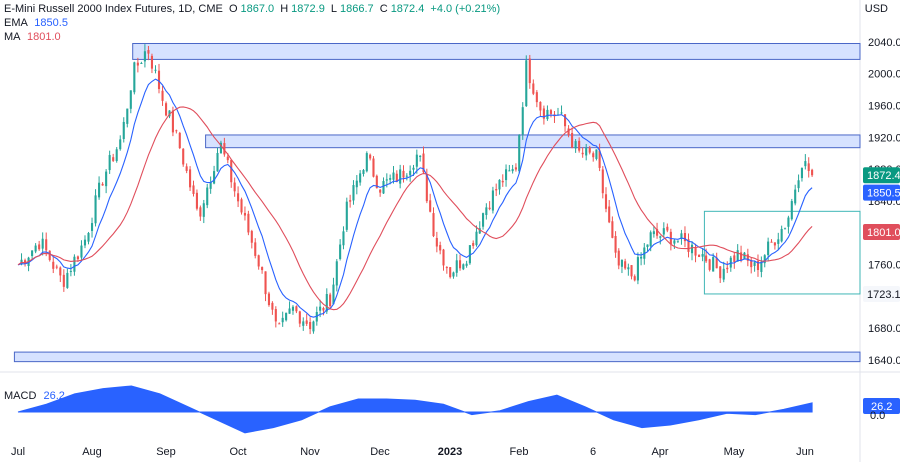 Image resolution: width=900 pixels, height=462 pixels. What do you see at coordinates (166, 452) in the screenshot?
I see `time-tick-label: Sep` at bounding box center [166, 452].